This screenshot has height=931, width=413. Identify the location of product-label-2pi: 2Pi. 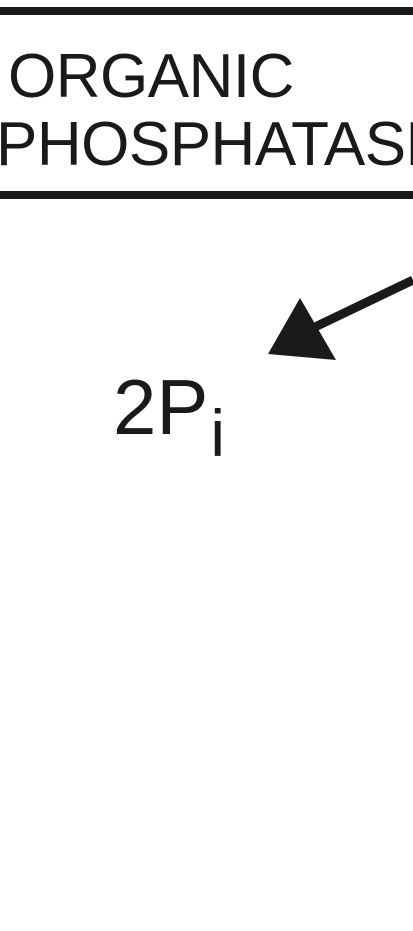
(169, 419).